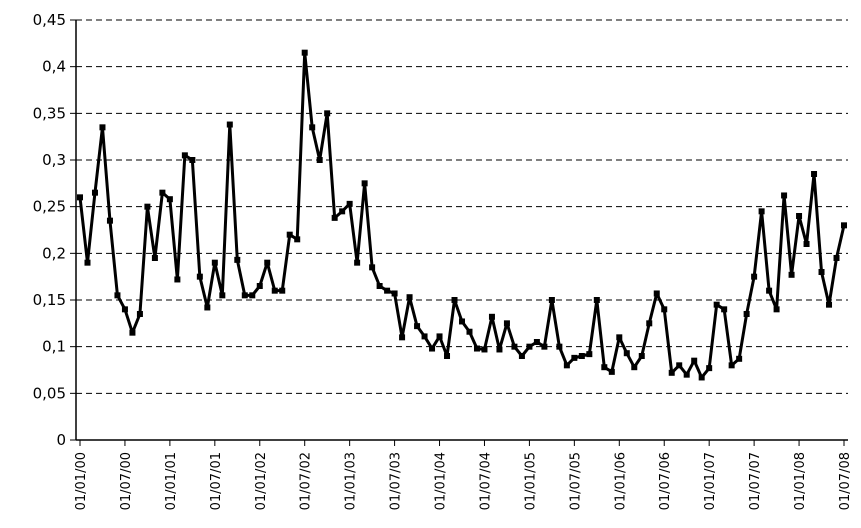 Image resolution: width=861 pixels, height=528 pixels. What do you see at coordinates (396, 481) in the screenshot?
I see `x-tick-label: 01/07/03` at bounding box center [396, 481].